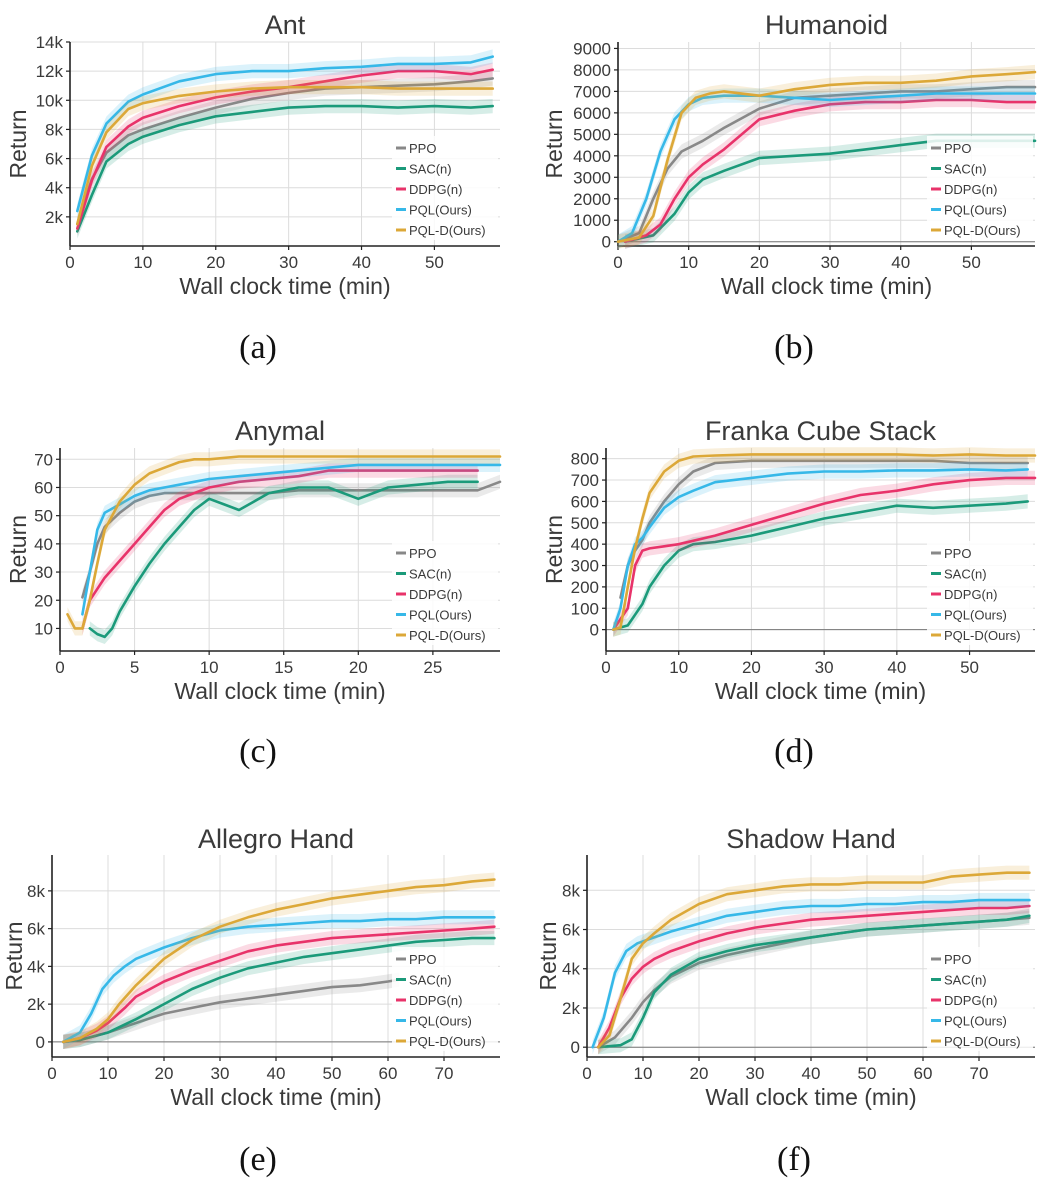 The height and width of the screenshot is (1188, 1052). Describe the element at coordinates (36, 891) in the screenshot. I see `y-tick-label: 8k` at that location.